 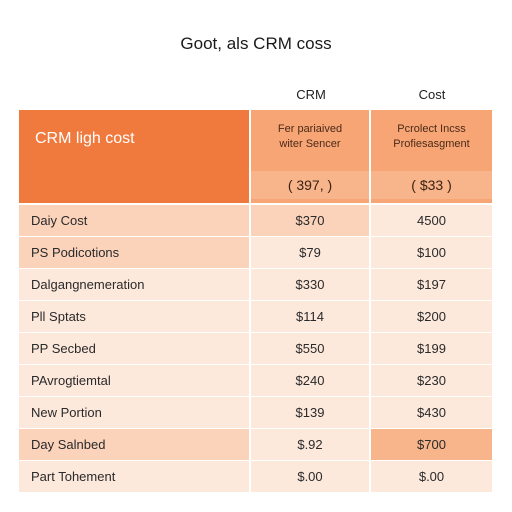 What do you see at coordinates (310, 284) in the screenshot?
I see `crm-value: $330` at bounding box center [310, 284].